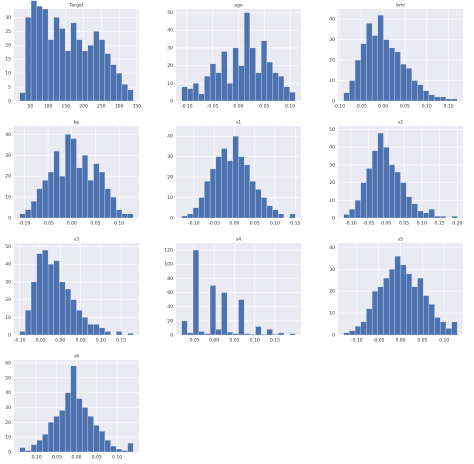 The width and height of the screenshot is (474, 464). Describe the element at coordinates (76, 240) in the screenshot. I see `chart-title: s3` at that location.